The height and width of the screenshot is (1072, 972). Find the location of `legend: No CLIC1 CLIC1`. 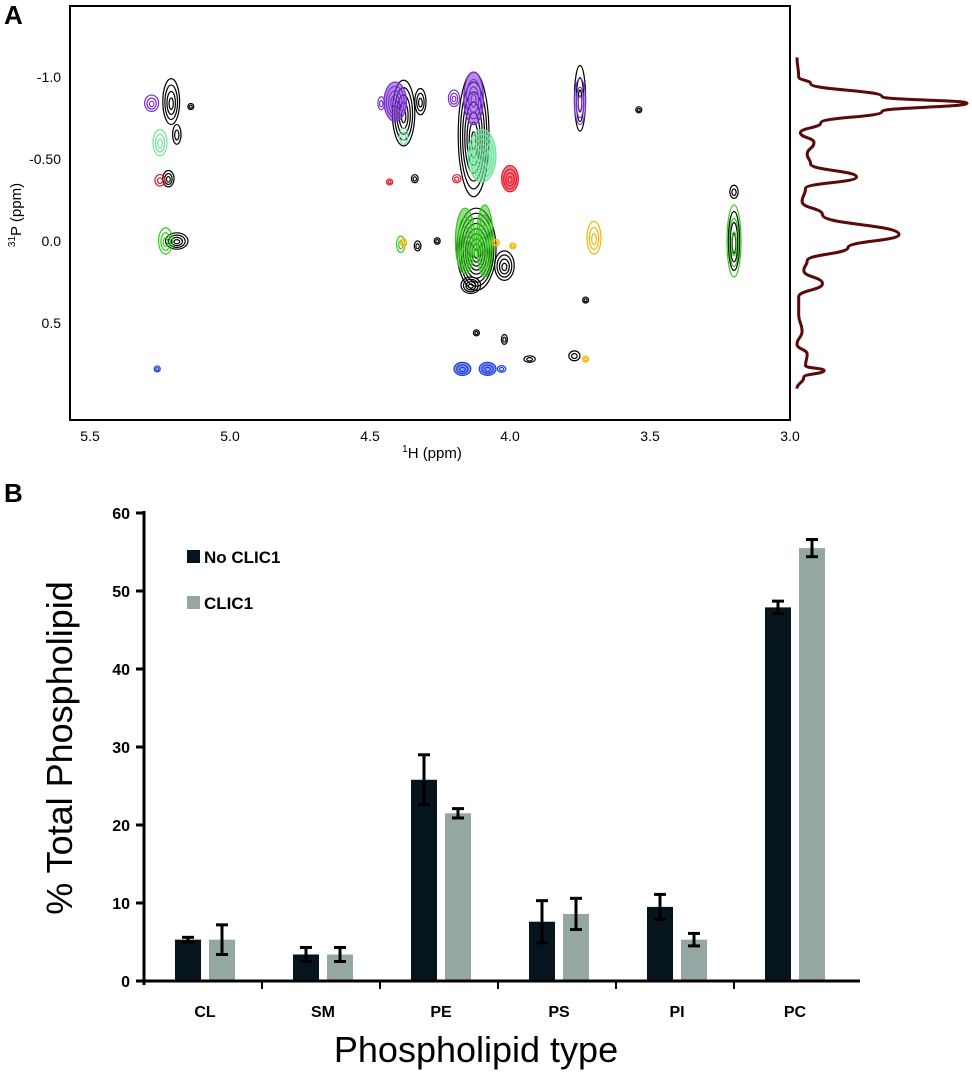

legend: No CLIC1 CLIC1 is located at coordinates (234, 580).